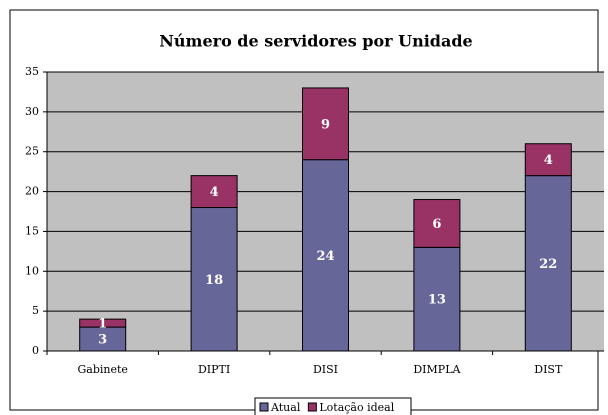 The height and width of the screenshot is (415, 608). What do you see at coordinates (356, 407) in the screenshot?
I see `legend-label: Lotação ideal` at bounding box center [356, 407].